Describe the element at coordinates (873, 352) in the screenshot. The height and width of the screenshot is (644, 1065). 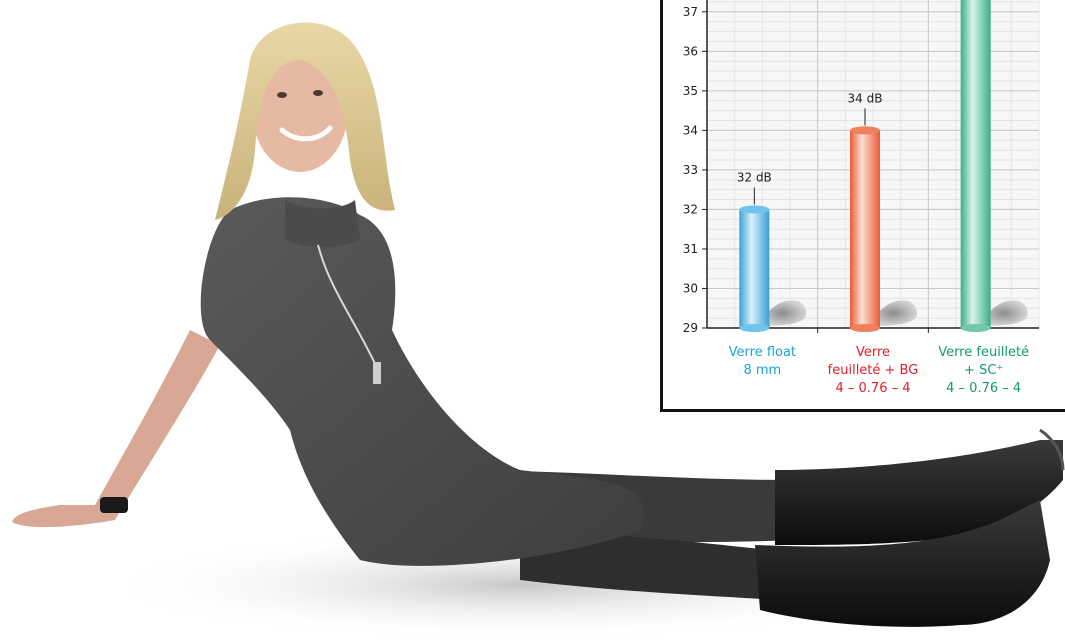
I see `category-label-line: Verre` at that location.